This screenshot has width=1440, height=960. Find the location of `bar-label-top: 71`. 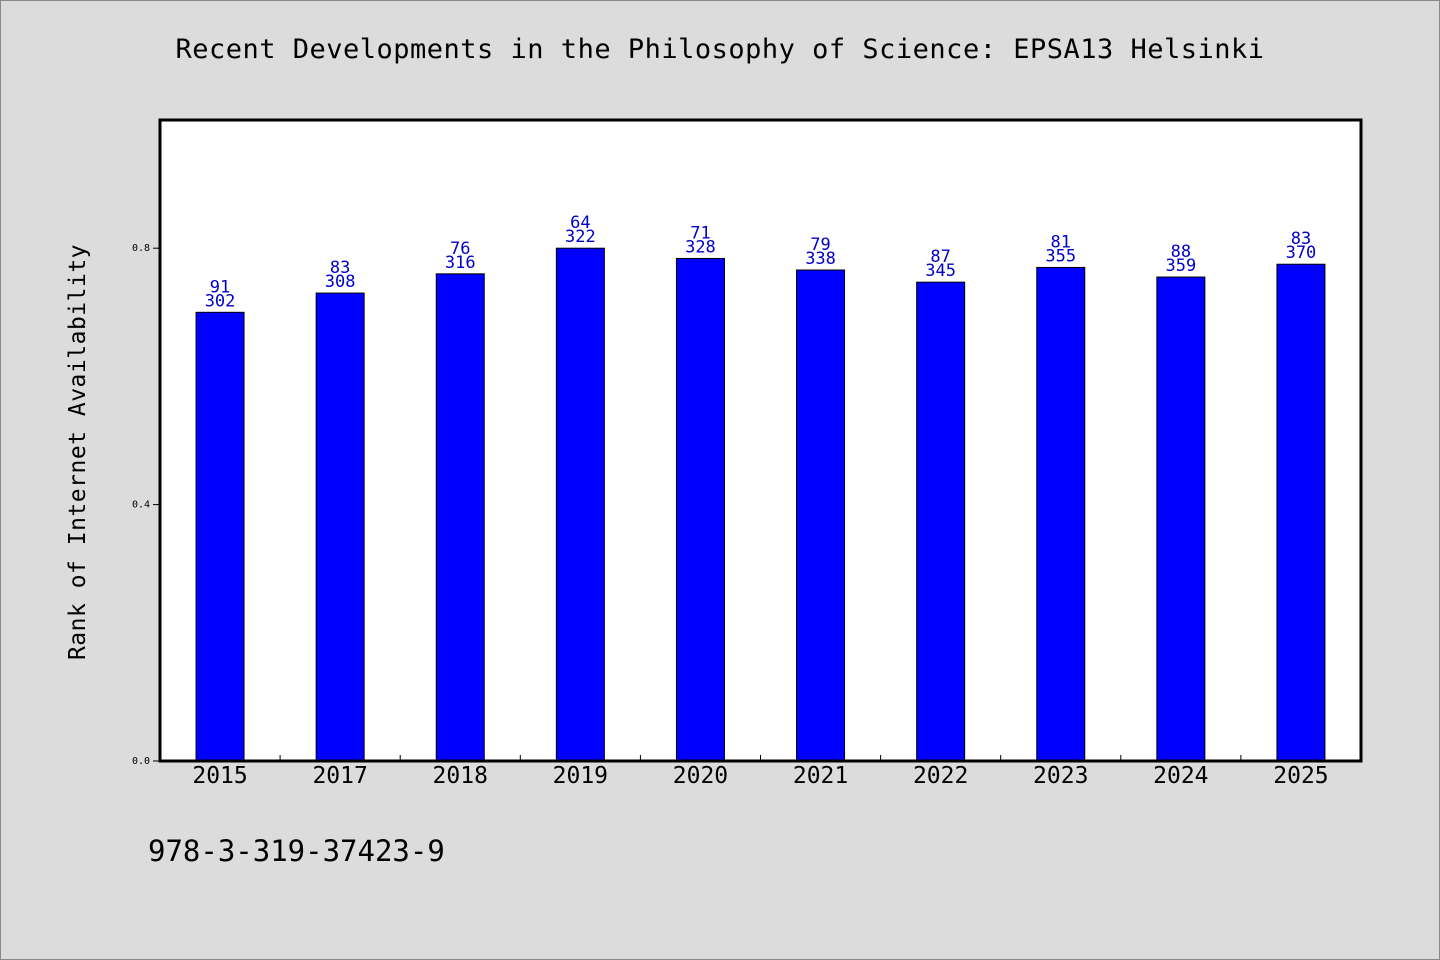

bar-label-top: 71 is located at coordinates (700, 233).